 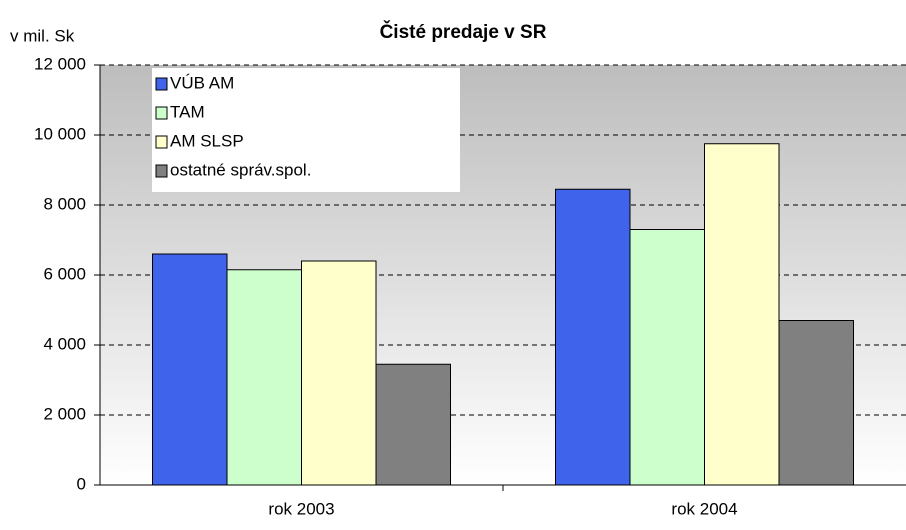 I want to click on y-tick-label: 6 000, so click(x=64, y=273).